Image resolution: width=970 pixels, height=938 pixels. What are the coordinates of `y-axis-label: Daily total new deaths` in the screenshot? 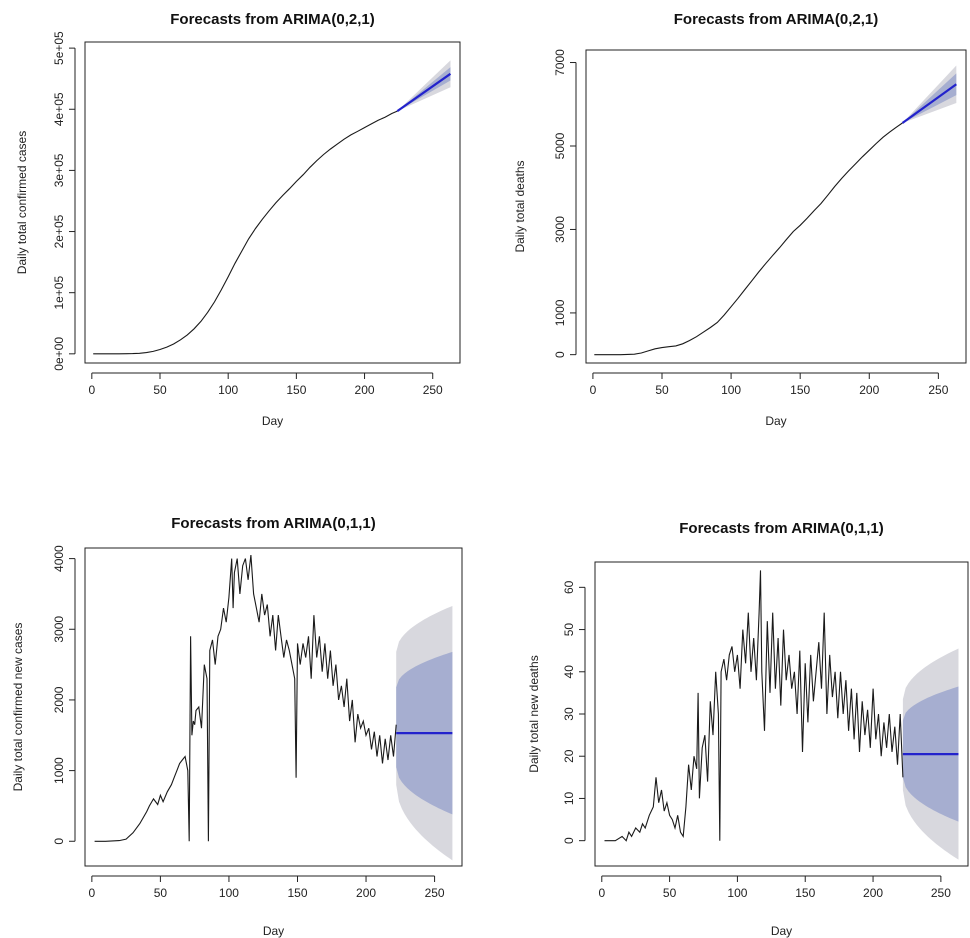 It's located at (534, 713).